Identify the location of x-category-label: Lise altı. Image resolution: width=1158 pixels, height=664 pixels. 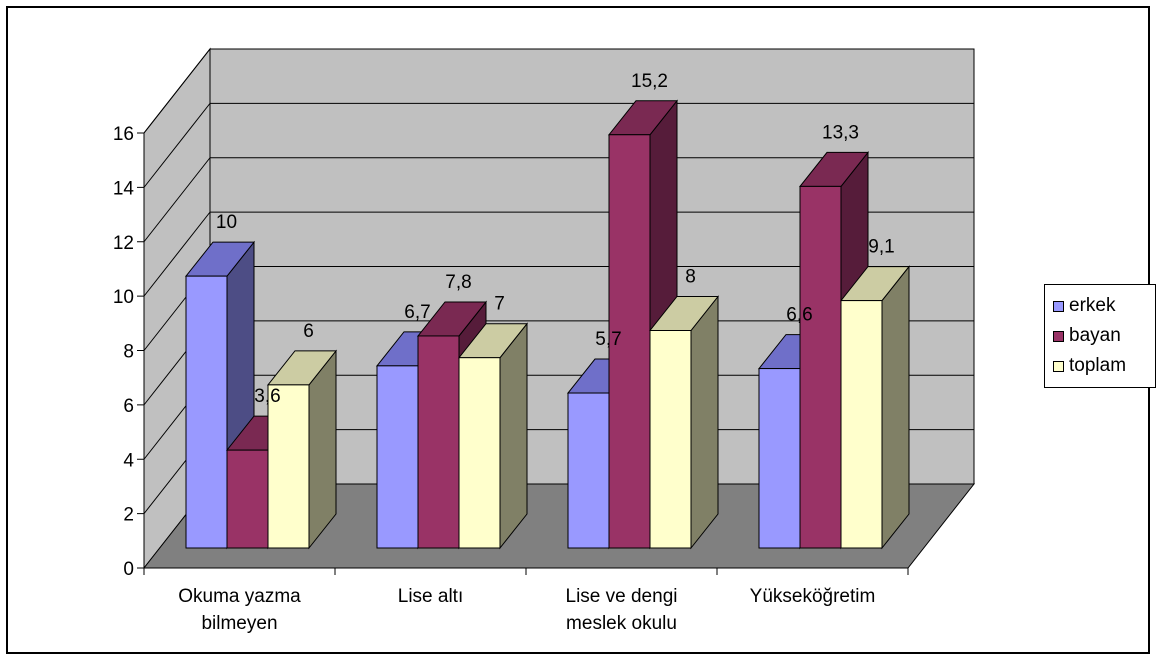
(430, 596).